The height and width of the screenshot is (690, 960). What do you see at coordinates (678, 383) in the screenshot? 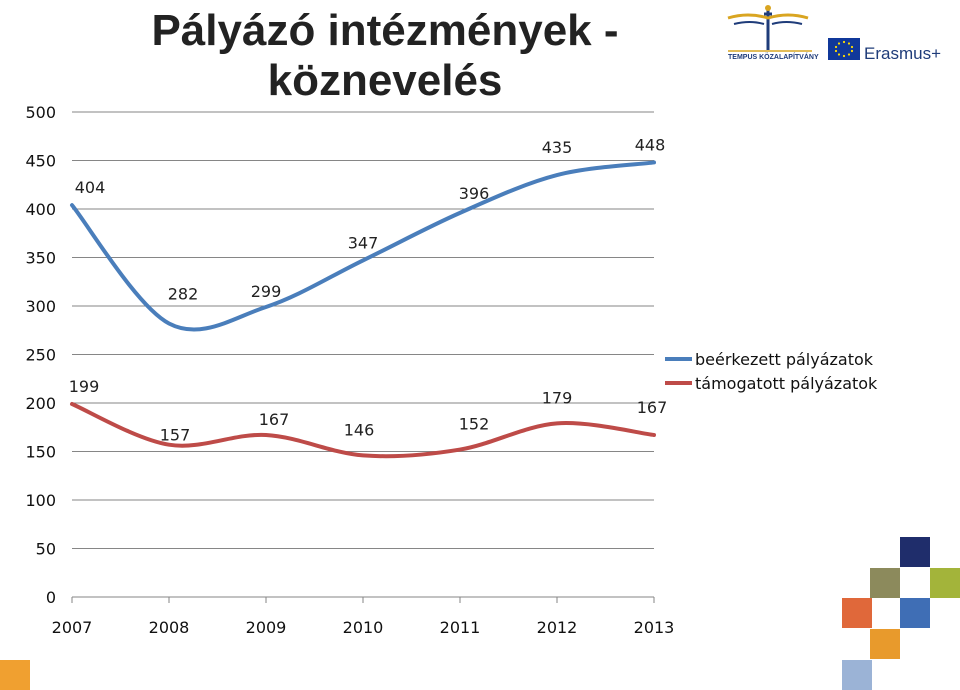
I see `legend-swatch-supported` at bounding box center [678, 383].